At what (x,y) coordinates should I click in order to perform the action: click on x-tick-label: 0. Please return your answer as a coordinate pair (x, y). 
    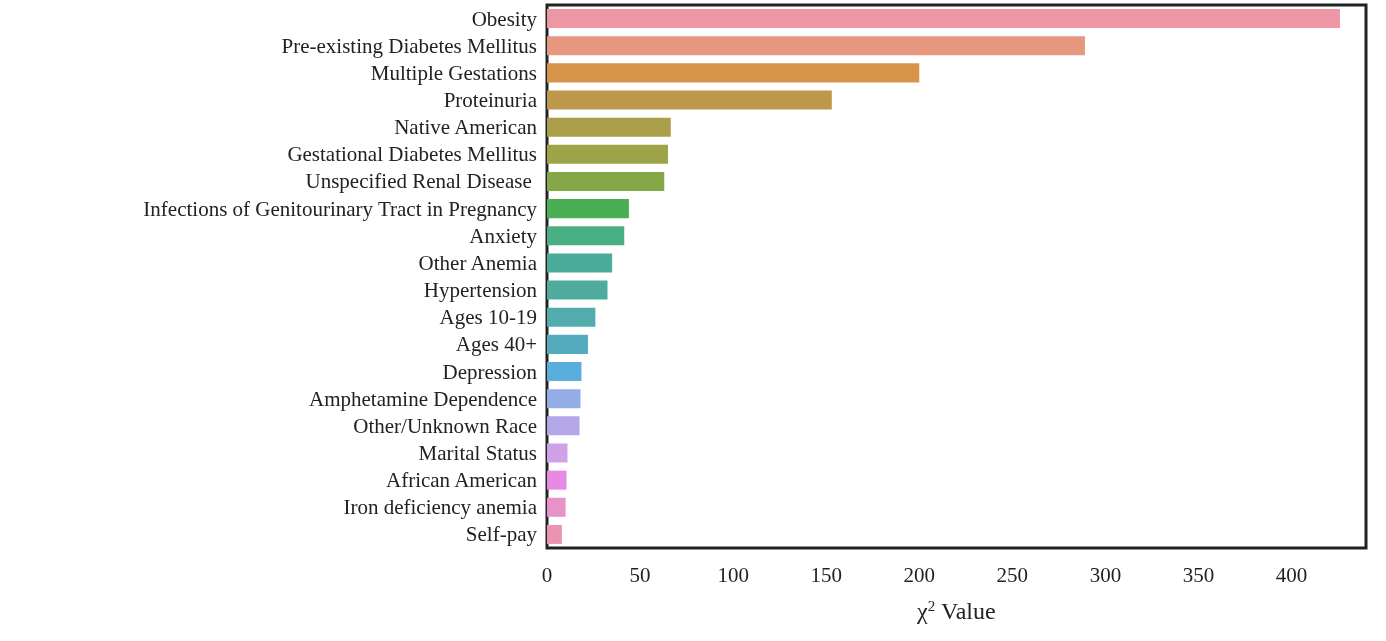
    Looking at the image, I should click on (547, 574).